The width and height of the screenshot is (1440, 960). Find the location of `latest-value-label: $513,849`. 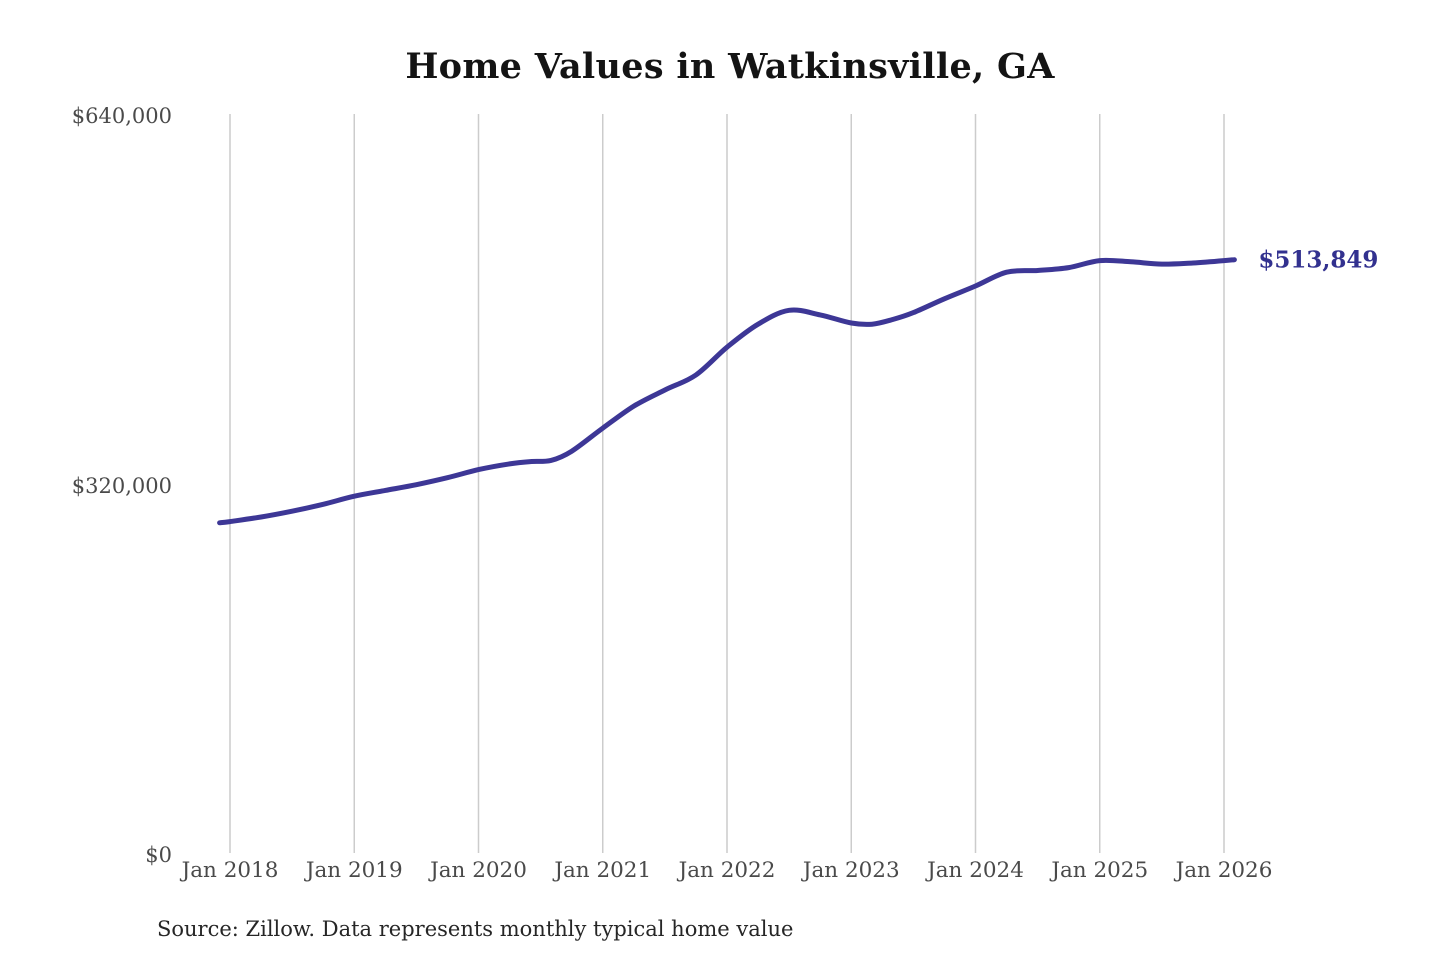

latest-value-label: $513,849 is located at coordinates (1318, 260).